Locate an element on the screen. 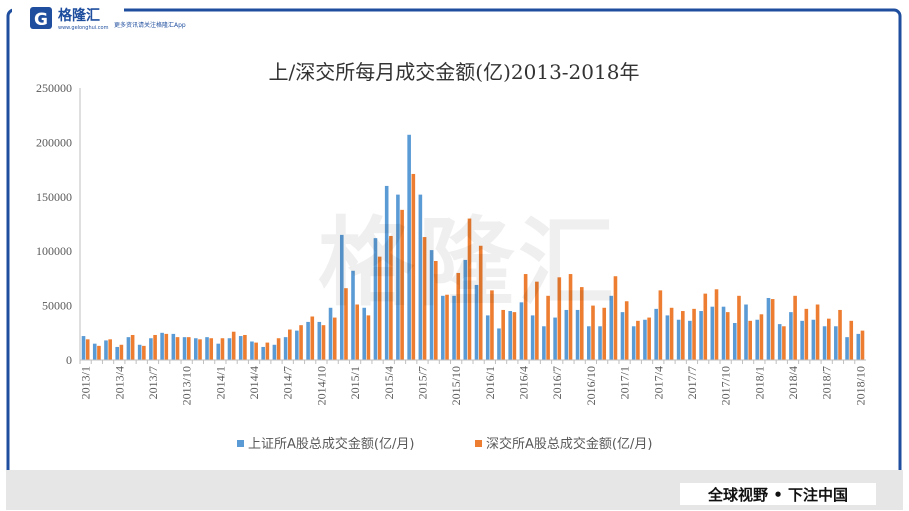 Image resolution: width=909 pixels, height=511 pixels. x-tick-label: 2018/7 is located at coordinates (827, 382).